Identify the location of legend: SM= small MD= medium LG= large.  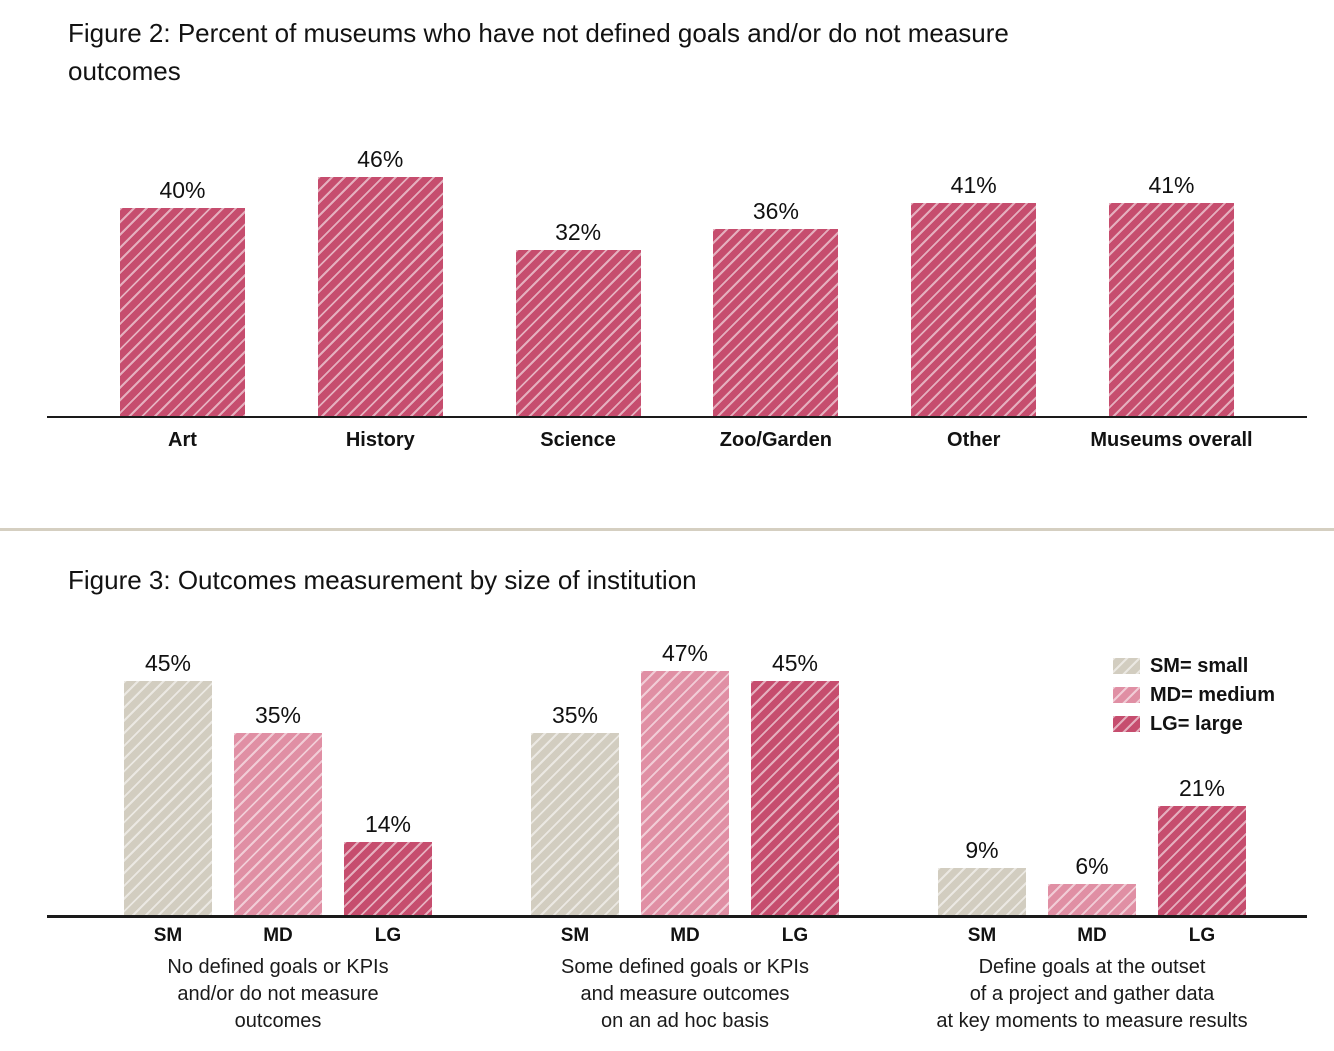
(1193, 698).